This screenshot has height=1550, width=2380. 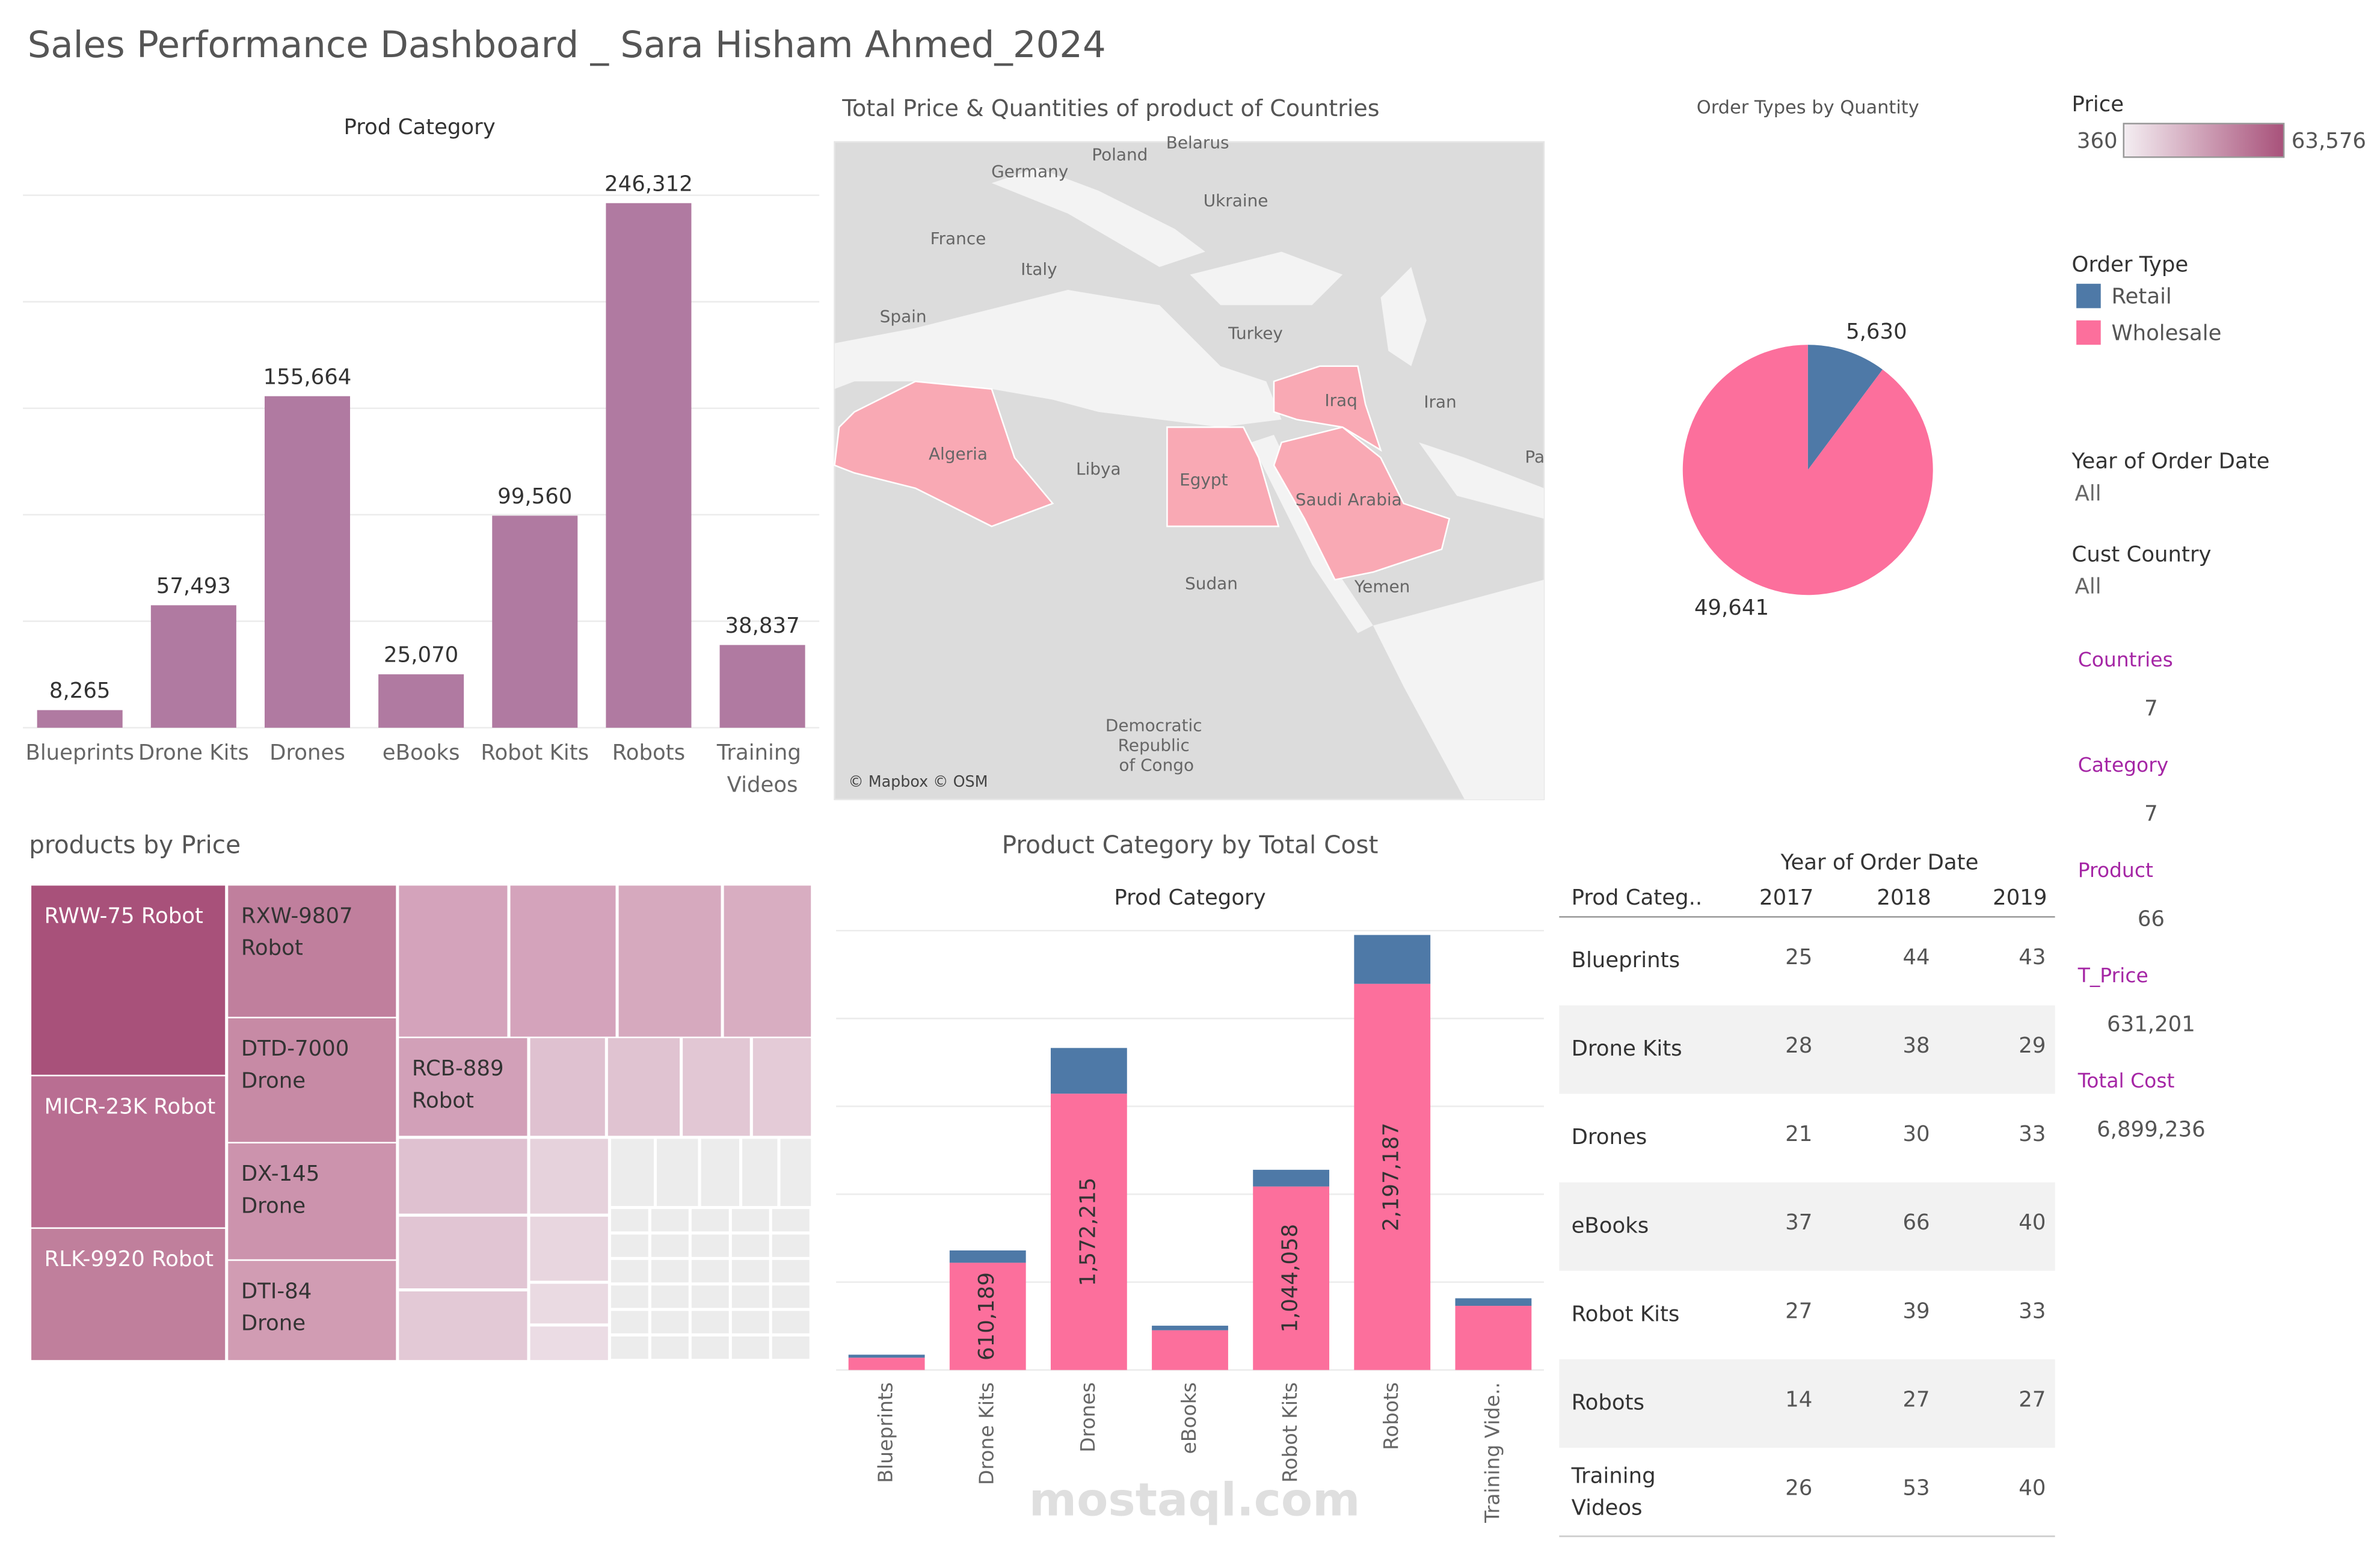 What do you see at coordinates (1798, 1399) in the screenshot?
I see `table-cell: 14` at bounding box center [1798, 1399].